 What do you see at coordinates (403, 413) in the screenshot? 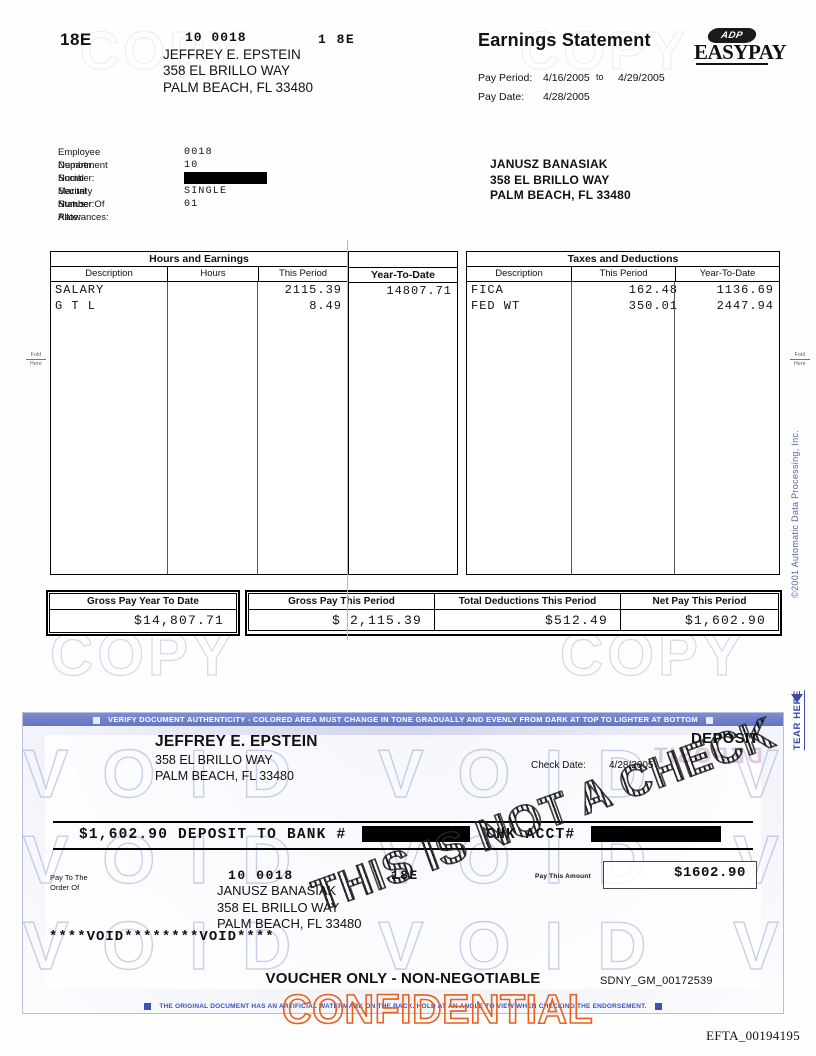
I see `earnings-ytd-column: Year-To-Date 14807.71` at bounding box center [403, 413].